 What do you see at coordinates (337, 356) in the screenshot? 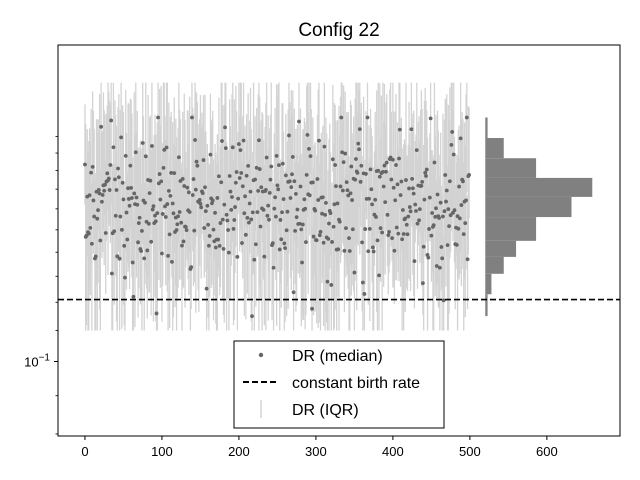
I see `legend-label-dr-median: DR (median)` at bounding box center [337, 356].